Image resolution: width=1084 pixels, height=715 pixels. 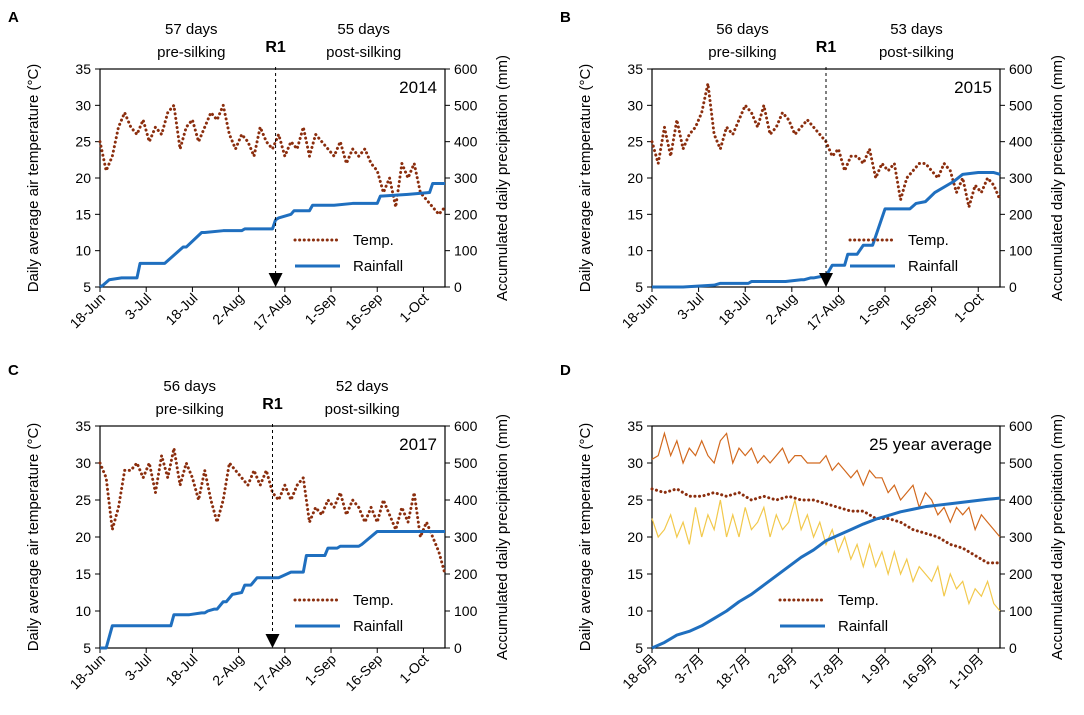 I want to click on pre-silking-label: pre-silking, so click(x=190, y=409).